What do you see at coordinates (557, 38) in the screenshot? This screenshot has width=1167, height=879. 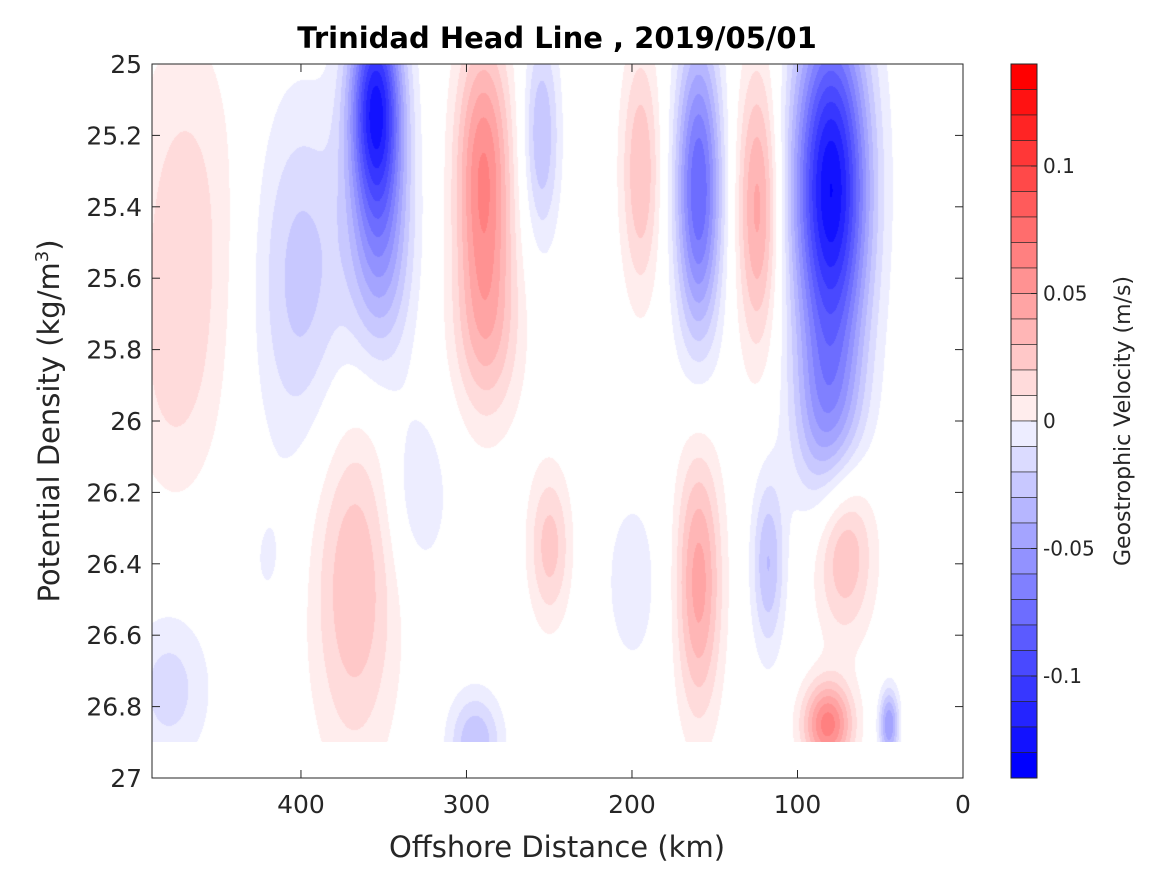 I see `chart-title: Trinidad Head Line , 2019/05/01` at bounding box center [557, 38].